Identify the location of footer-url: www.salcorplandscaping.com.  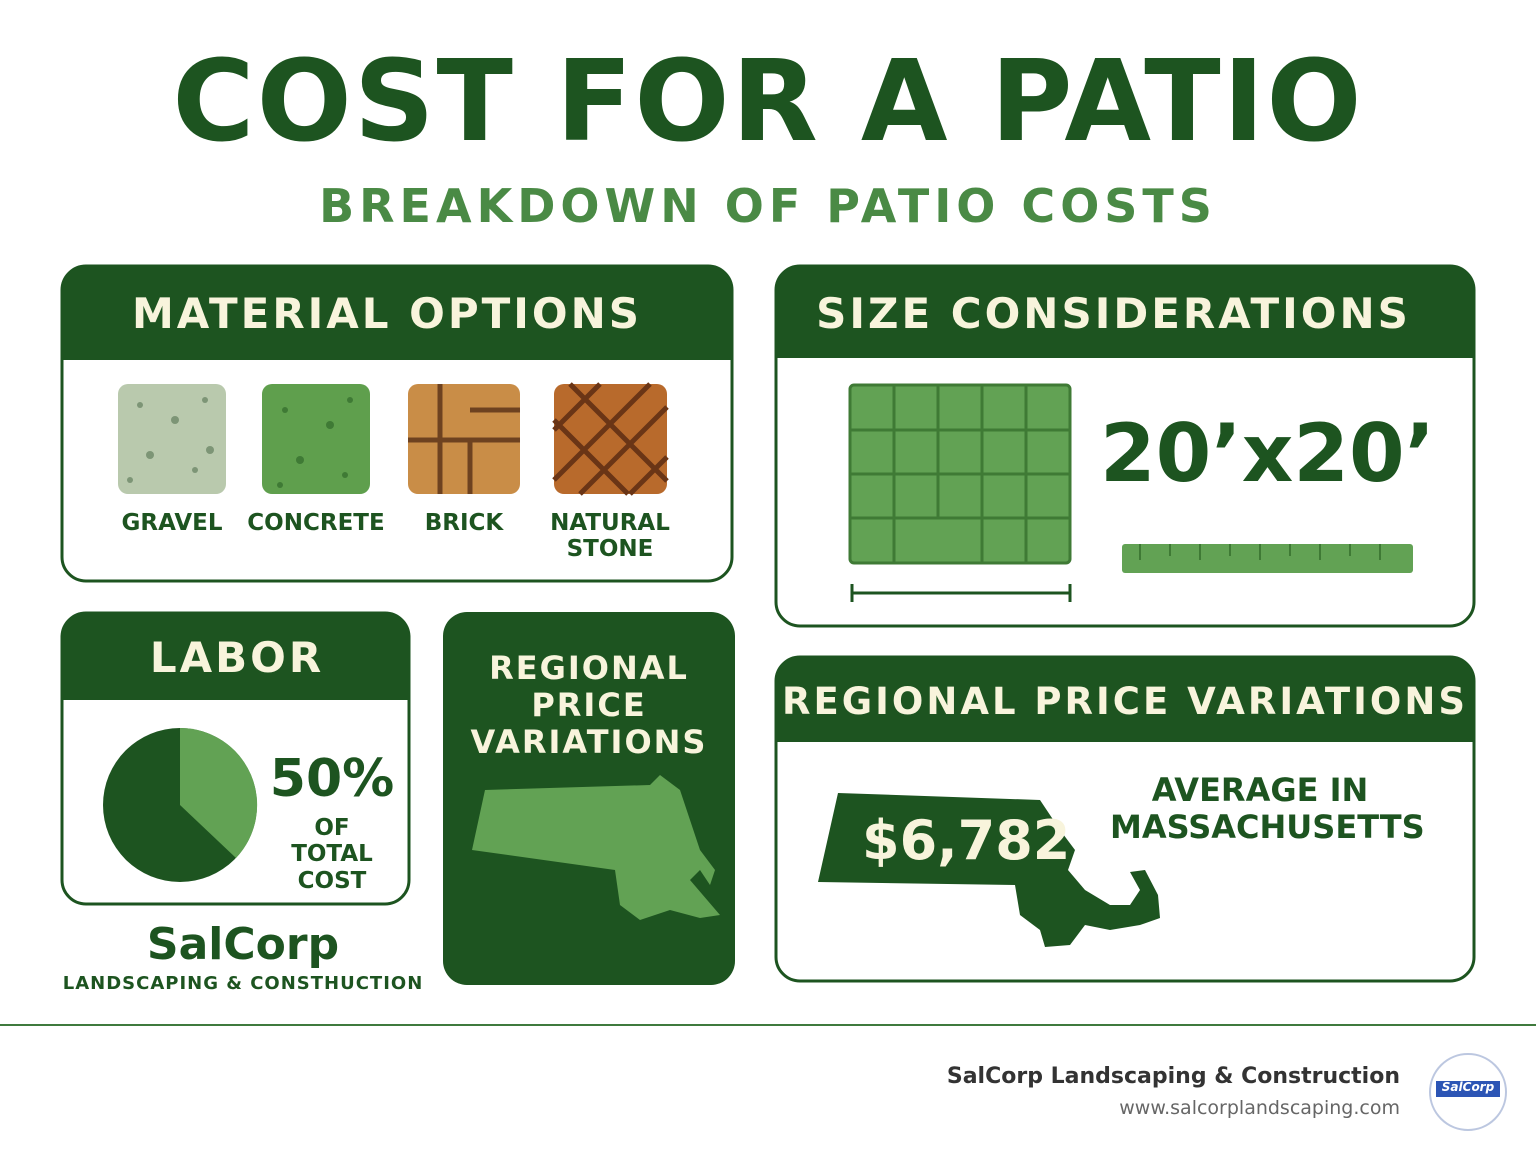
(1259, 1108).